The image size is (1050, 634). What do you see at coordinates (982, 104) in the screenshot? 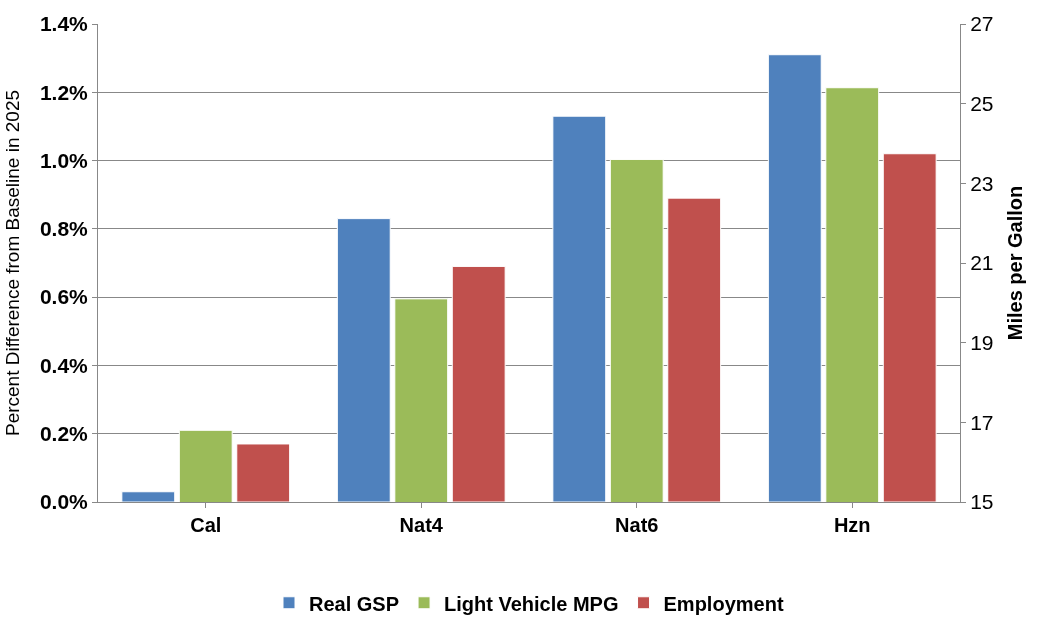
I see `y2-tick-label: 25` at bounding box center [982, 104].